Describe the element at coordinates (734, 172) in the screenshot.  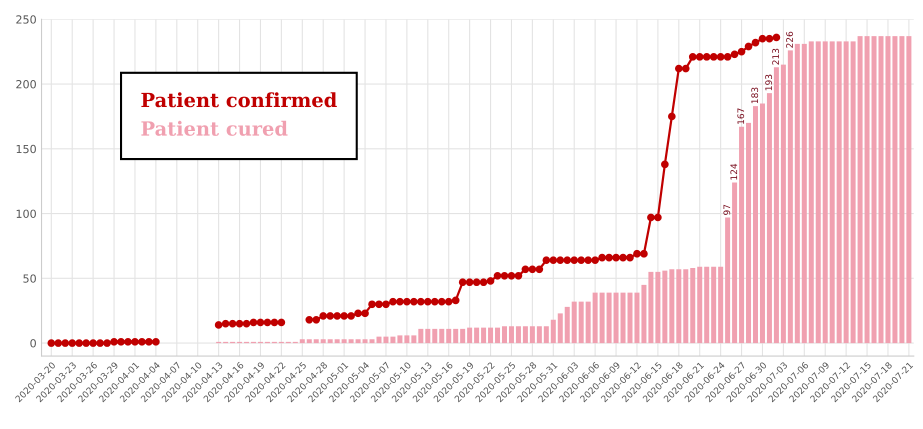
I see `data-label: 124` at that location.